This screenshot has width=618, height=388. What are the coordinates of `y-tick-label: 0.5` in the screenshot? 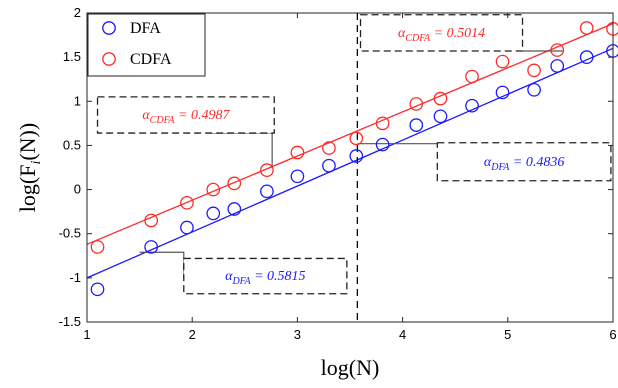 It's located at (72, 144).